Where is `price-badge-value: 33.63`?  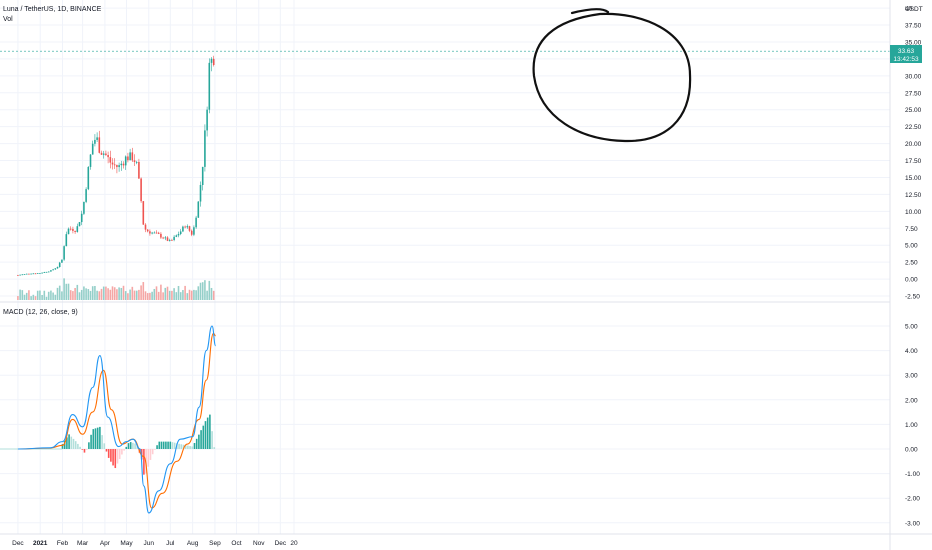 price-badge-value: 33.63 is located at coordinates (906, 51).